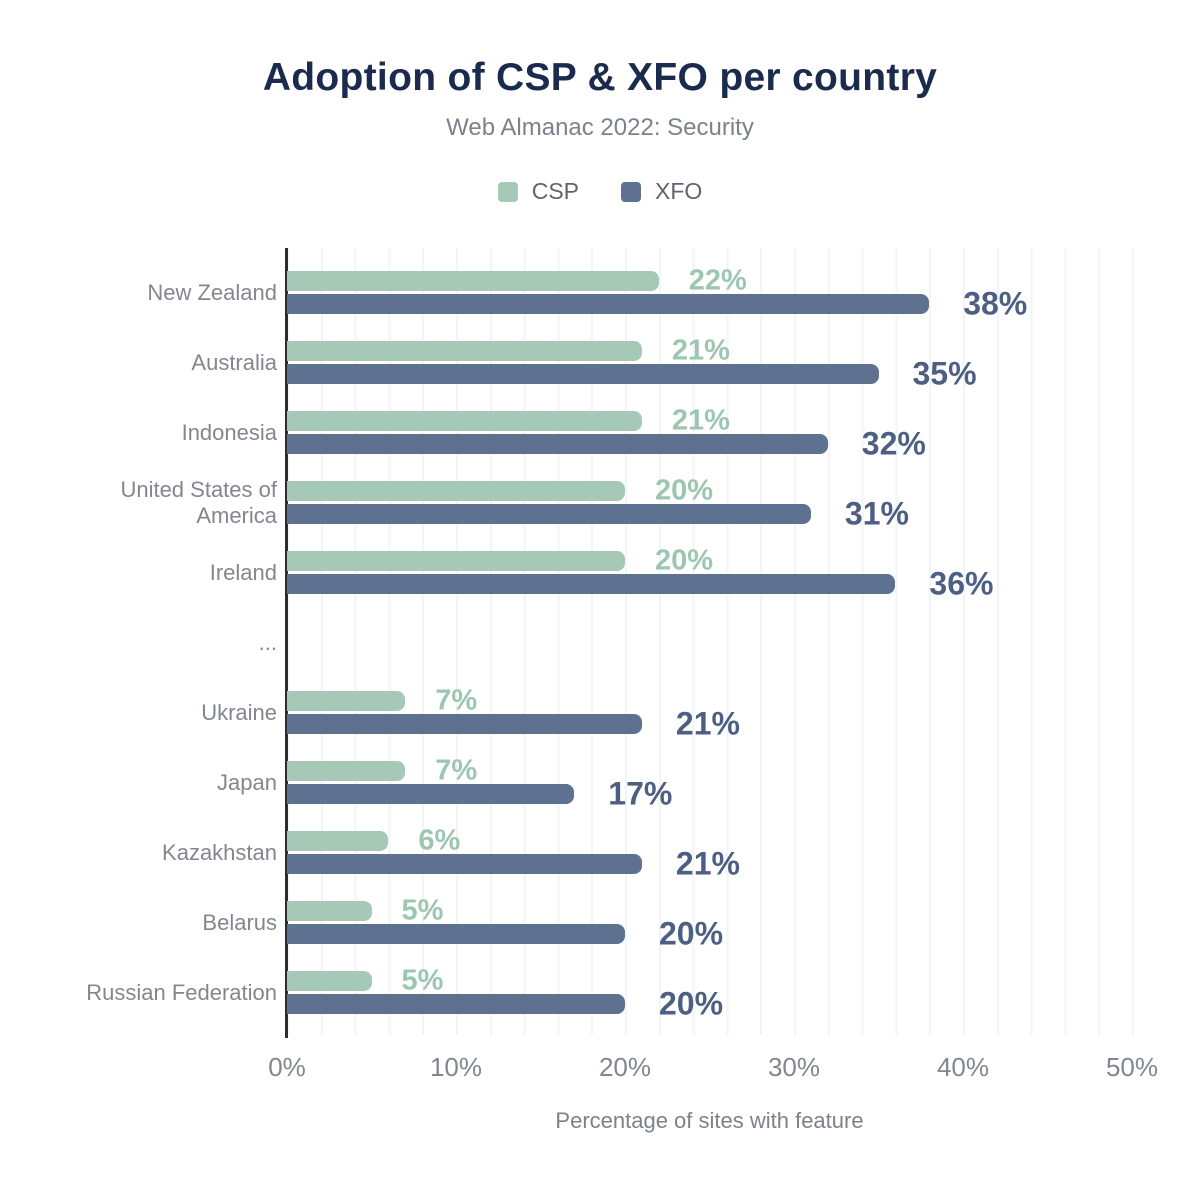  Describe the element at coordinates (507, 191) in the screenshot. I see `legend-swatch-csp` at that location.